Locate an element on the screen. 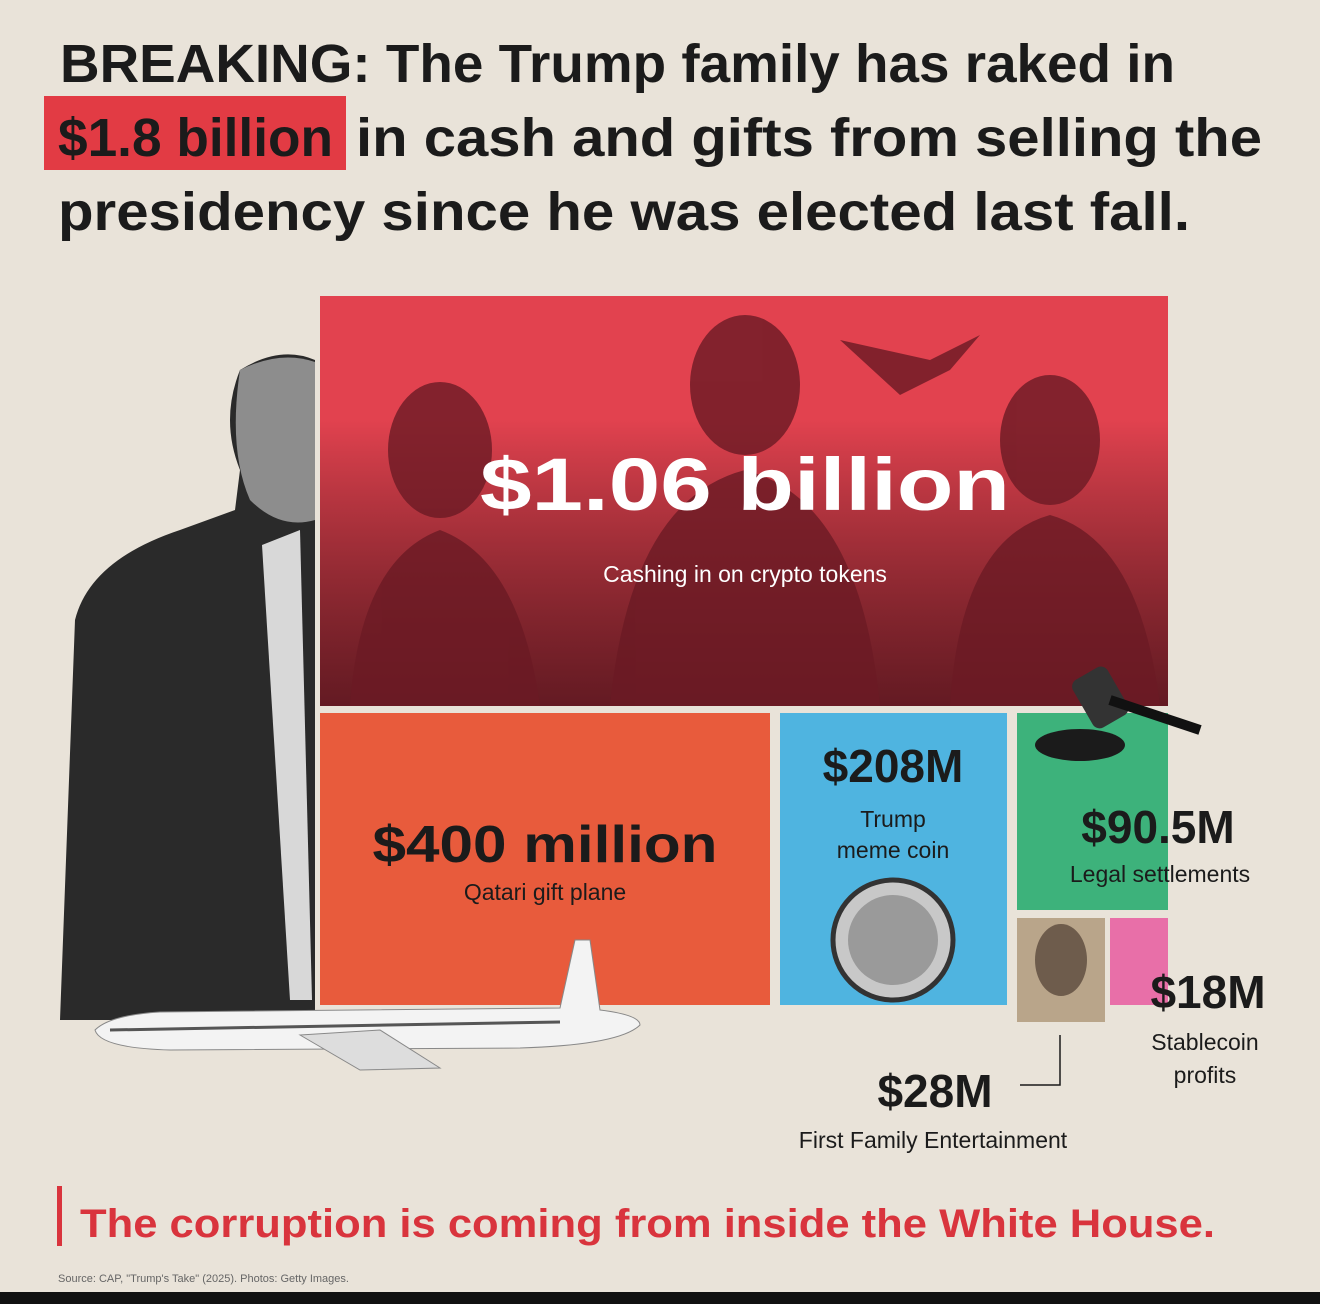  headline-line: BREAKING: The Trump family has raked in is located at coordinates (617, 64).